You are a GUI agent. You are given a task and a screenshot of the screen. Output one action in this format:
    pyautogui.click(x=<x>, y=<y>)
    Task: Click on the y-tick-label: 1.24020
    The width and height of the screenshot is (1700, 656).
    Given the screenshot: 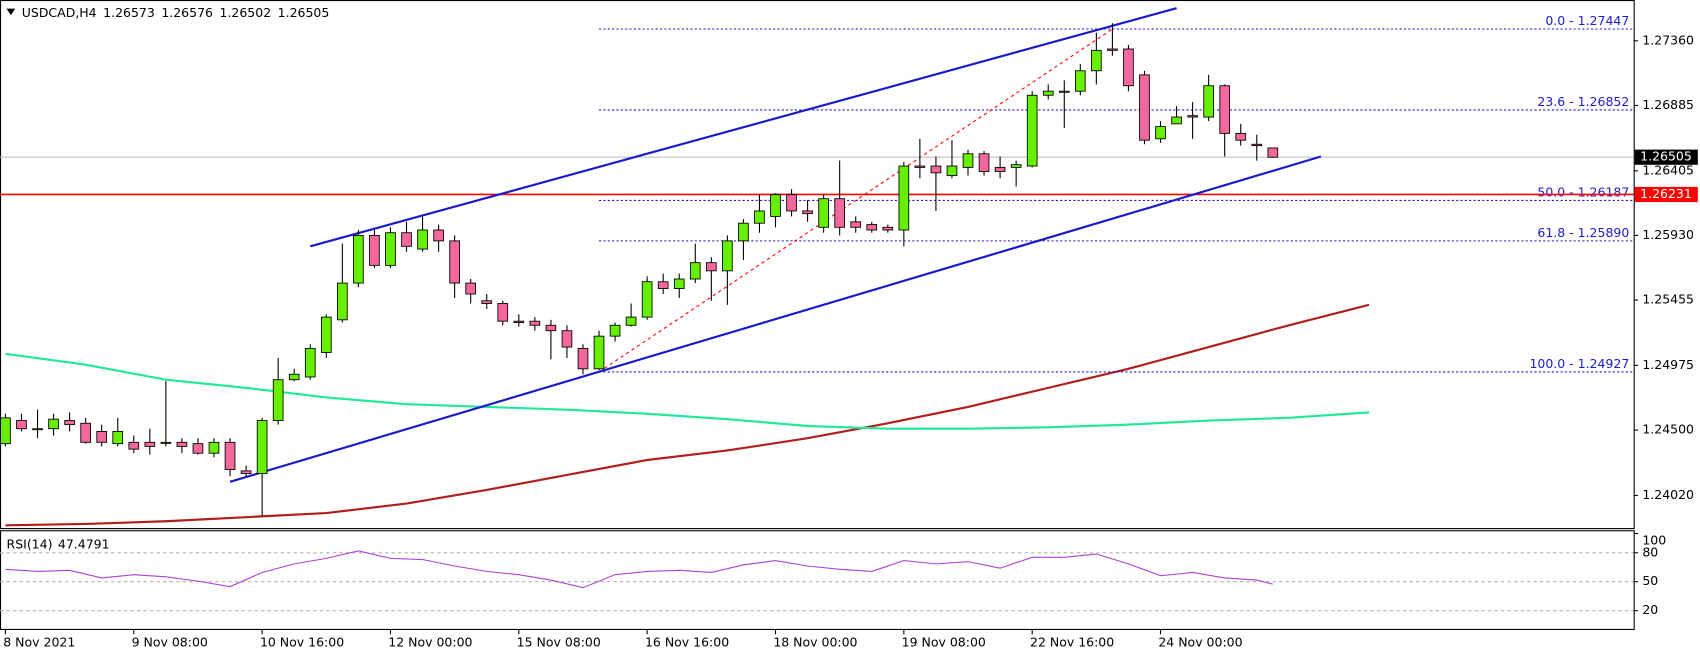 What is the action you would take?
    pyautogui.click(x=1668, y=494)
    